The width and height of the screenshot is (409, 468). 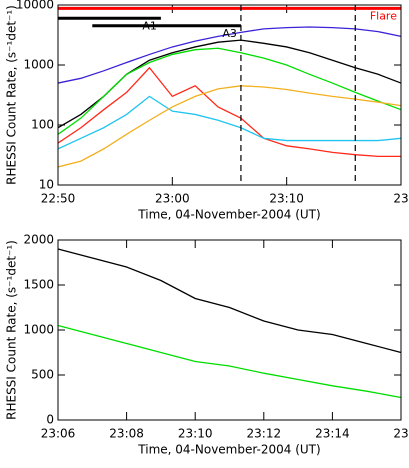 I want to click on x-tick-label: 23:14, so click(x=332, y=434).